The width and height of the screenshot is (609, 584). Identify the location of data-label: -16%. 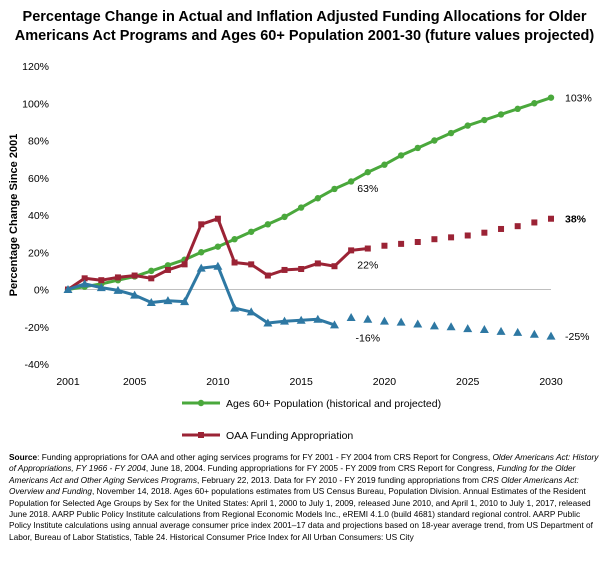
(368, 338).